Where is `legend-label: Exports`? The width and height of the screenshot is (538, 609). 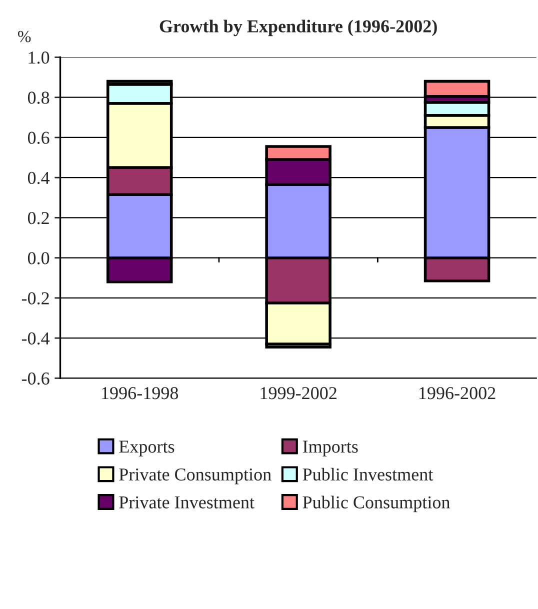 legend-label: Exports is located at coordinates (146, 448).